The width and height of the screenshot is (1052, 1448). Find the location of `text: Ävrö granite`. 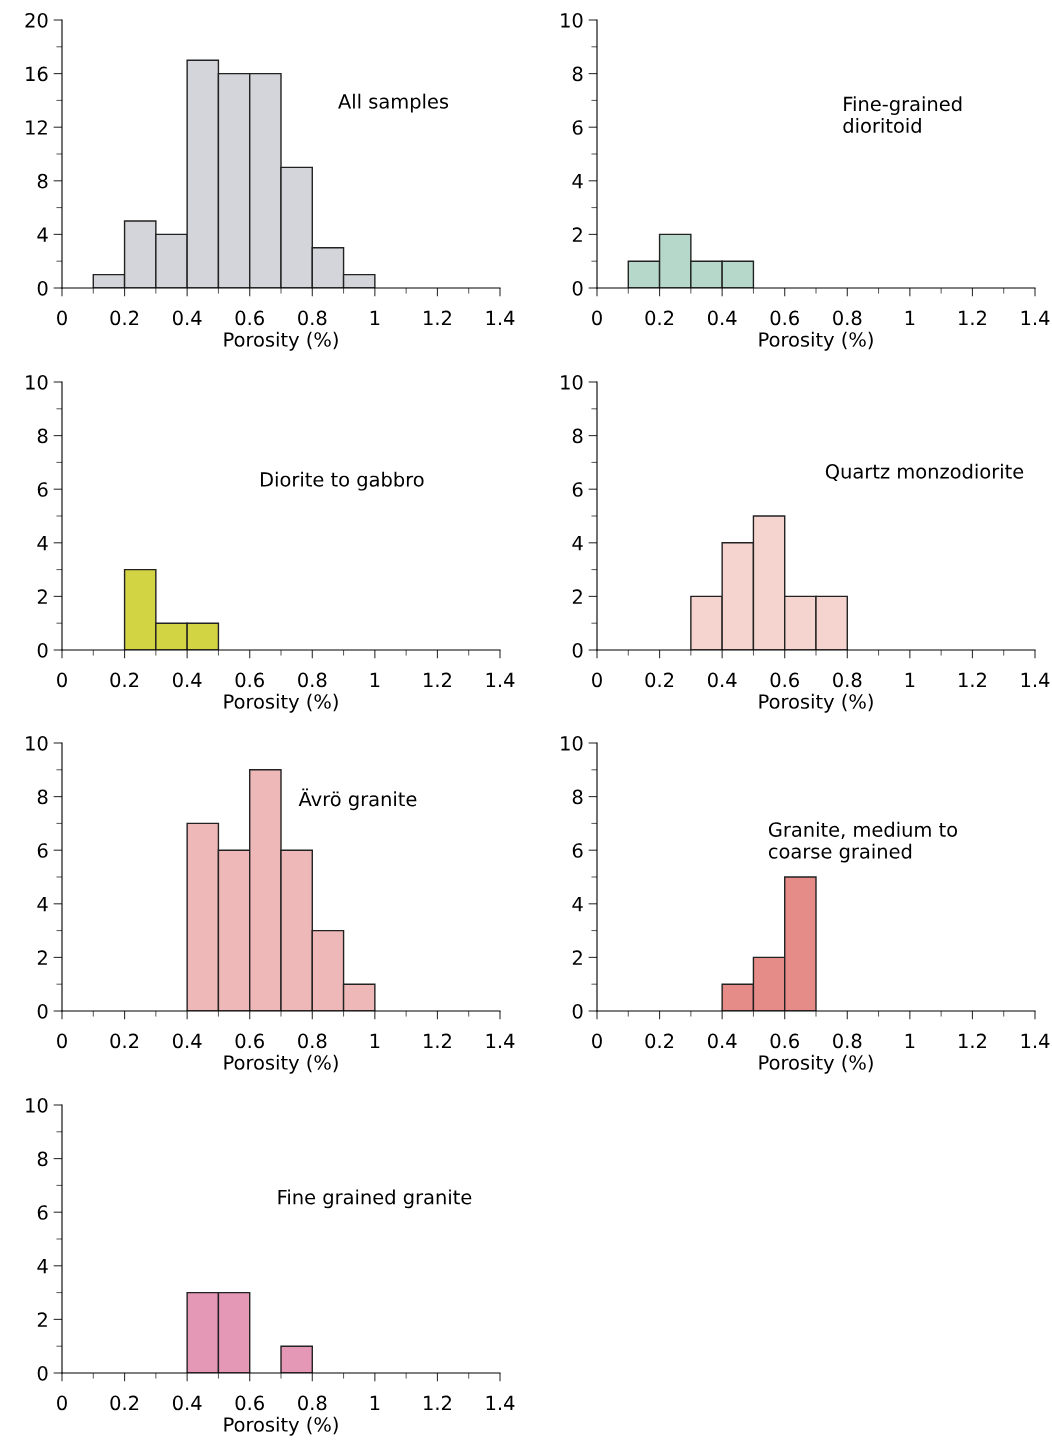

text: Ävrö granite is located at coordinates (357, 799).